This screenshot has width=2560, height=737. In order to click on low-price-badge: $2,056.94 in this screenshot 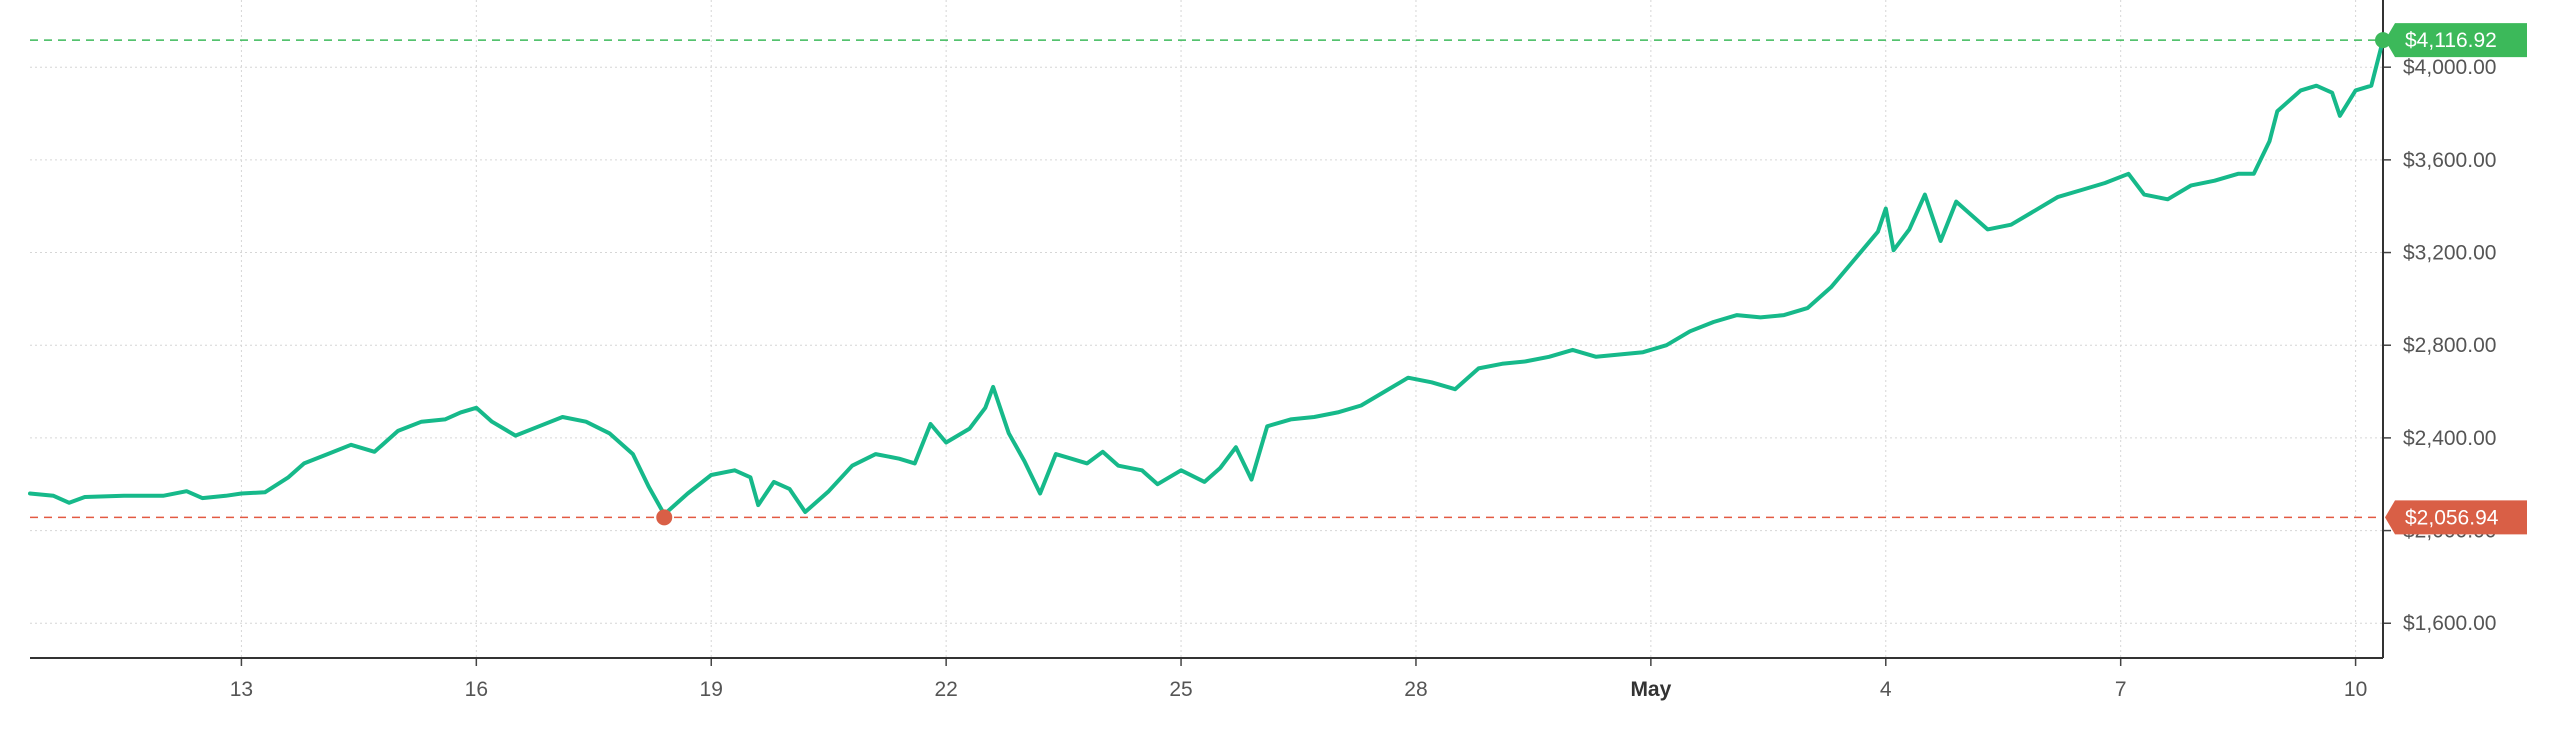, I will do `click(2456, 517)`.